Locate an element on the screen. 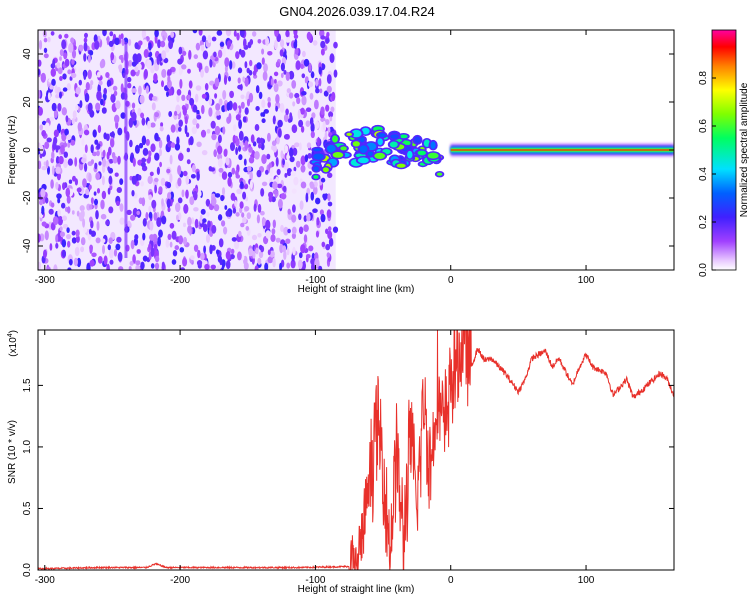  y-tick-label: -40 is located at coordinates (27, 245).